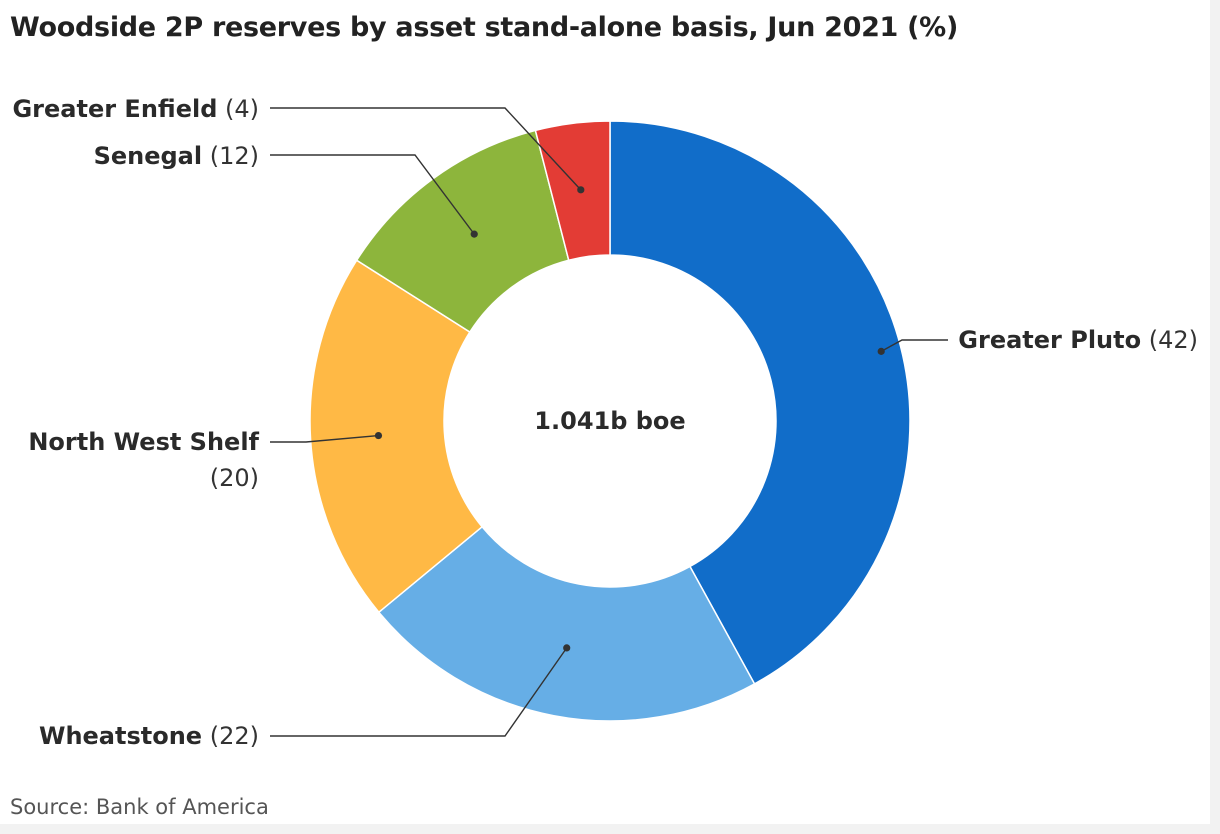 The height and width of the screenshot is (834, 1220). Describe the element at coordinates (581, 190) in the screenshot. I see `leader-dot-greater-enfield` at that location.